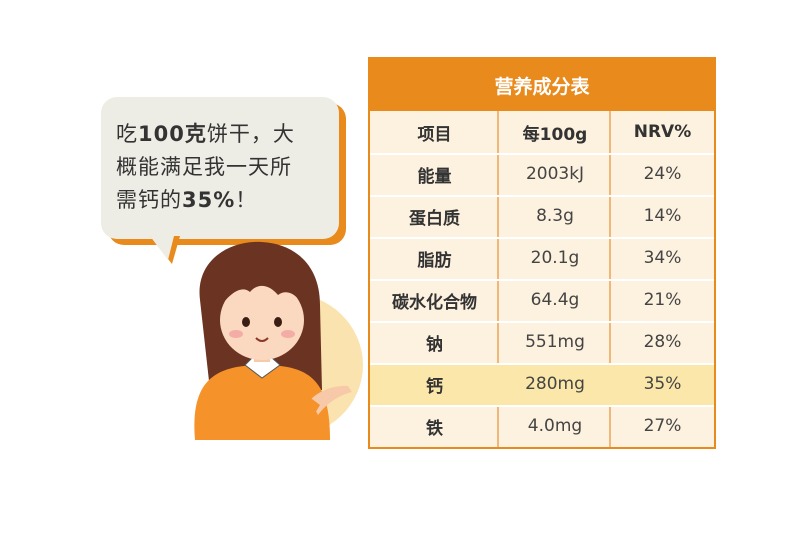  I want to click on bubble-bold-percent: 35%, so click(209, 200).